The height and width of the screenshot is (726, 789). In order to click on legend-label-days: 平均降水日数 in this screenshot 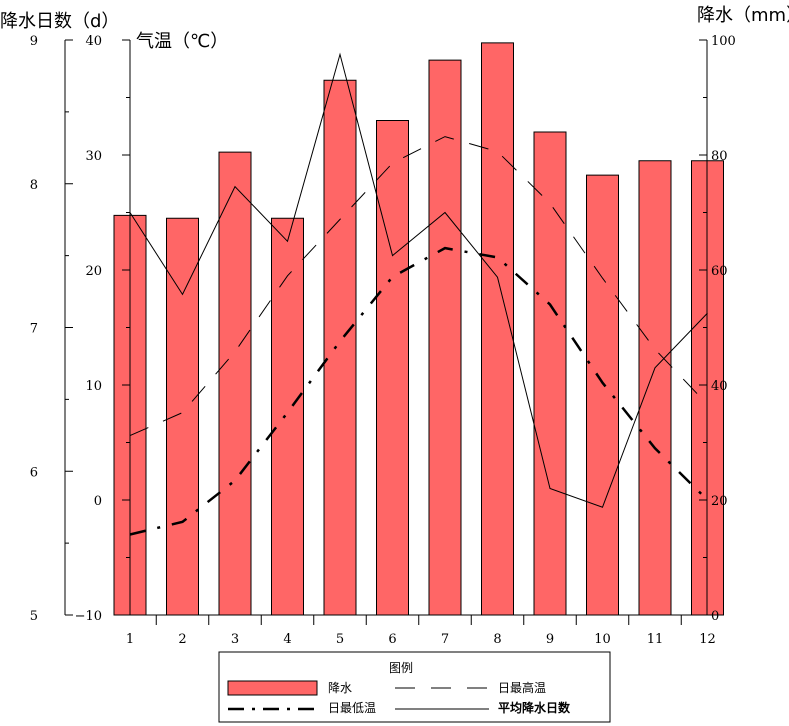, I will do `click(534, 707)`.